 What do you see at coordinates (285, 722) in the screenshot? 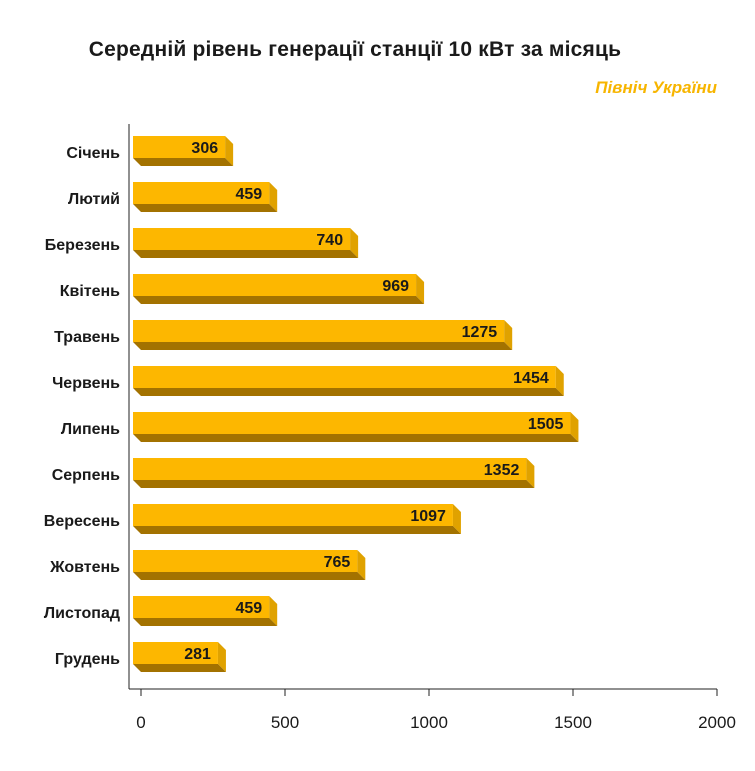
I see `x-tick-label: 500` at bounding box center [285, 722].